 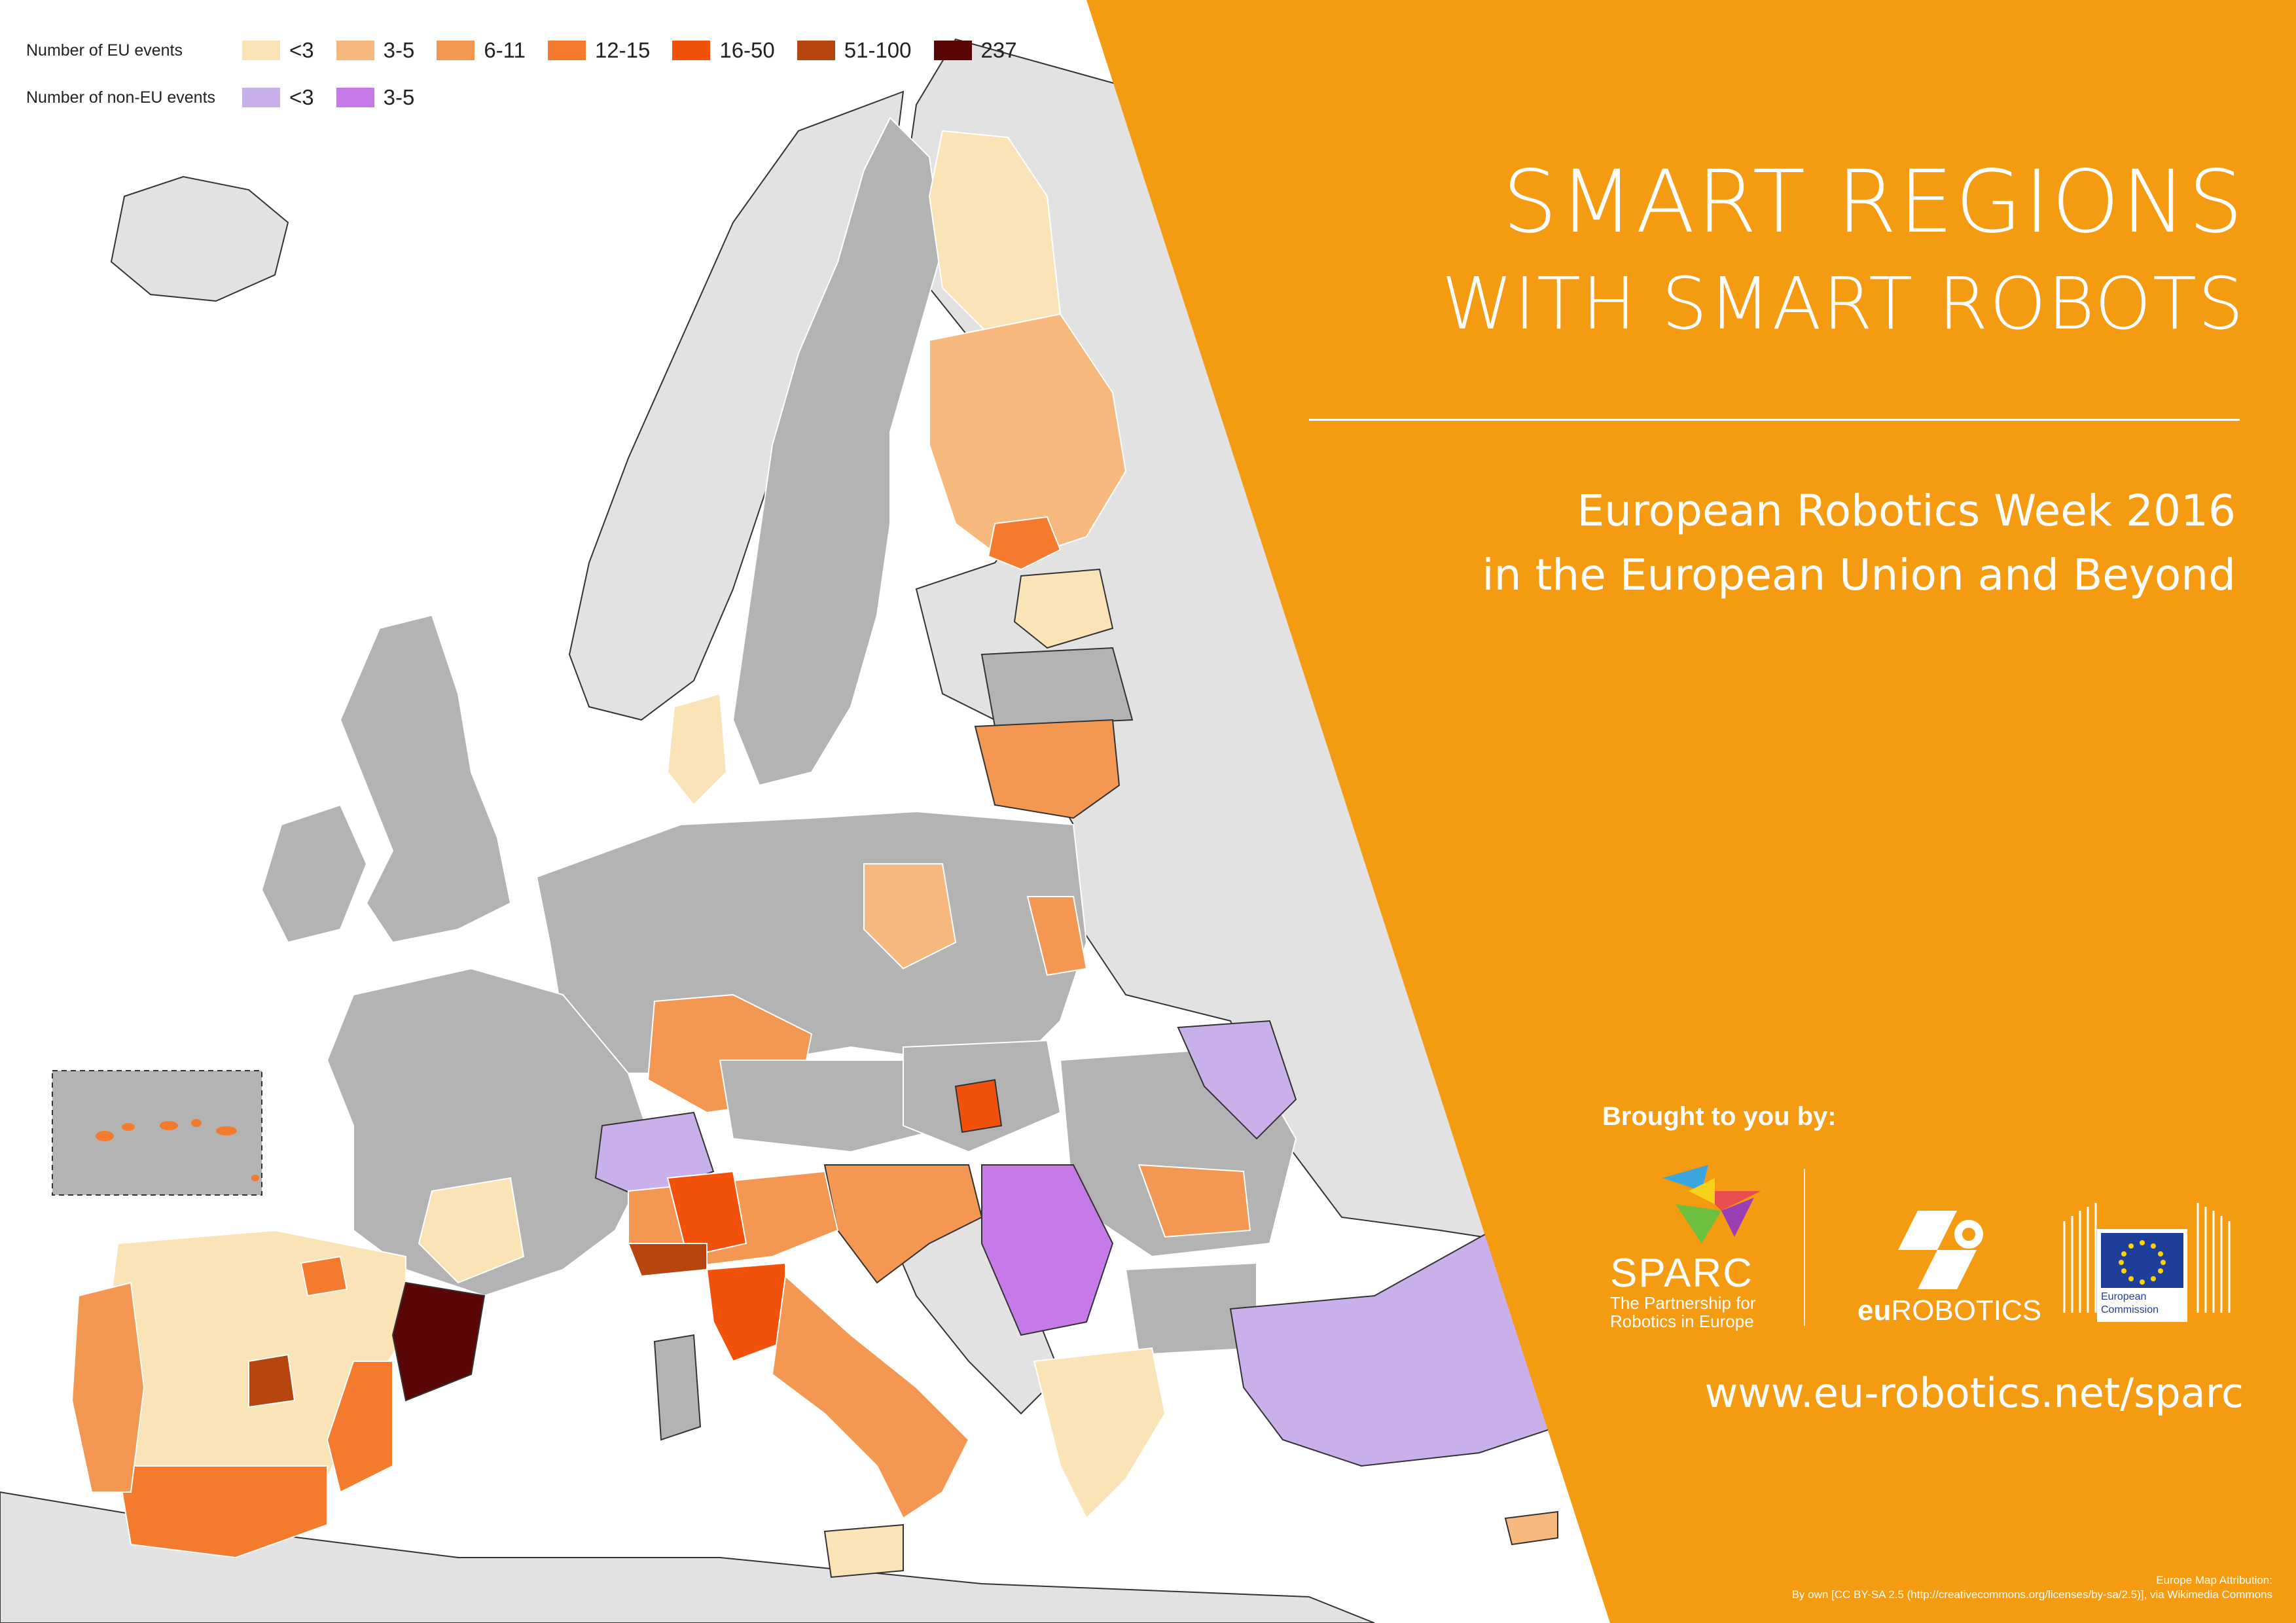 What do you see at coordinates (1974, 1393) in the screenshot?
I see `website-link: www.eu-robotics.net/sparc` at bounding box center [1974, 1393].